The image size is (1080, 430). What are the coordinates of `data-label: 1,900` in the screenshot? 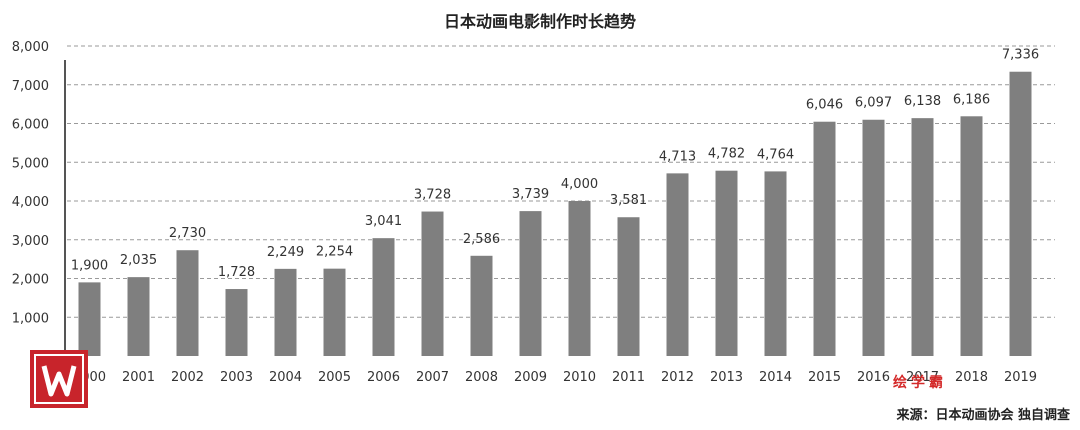 It's located at (89, 265).